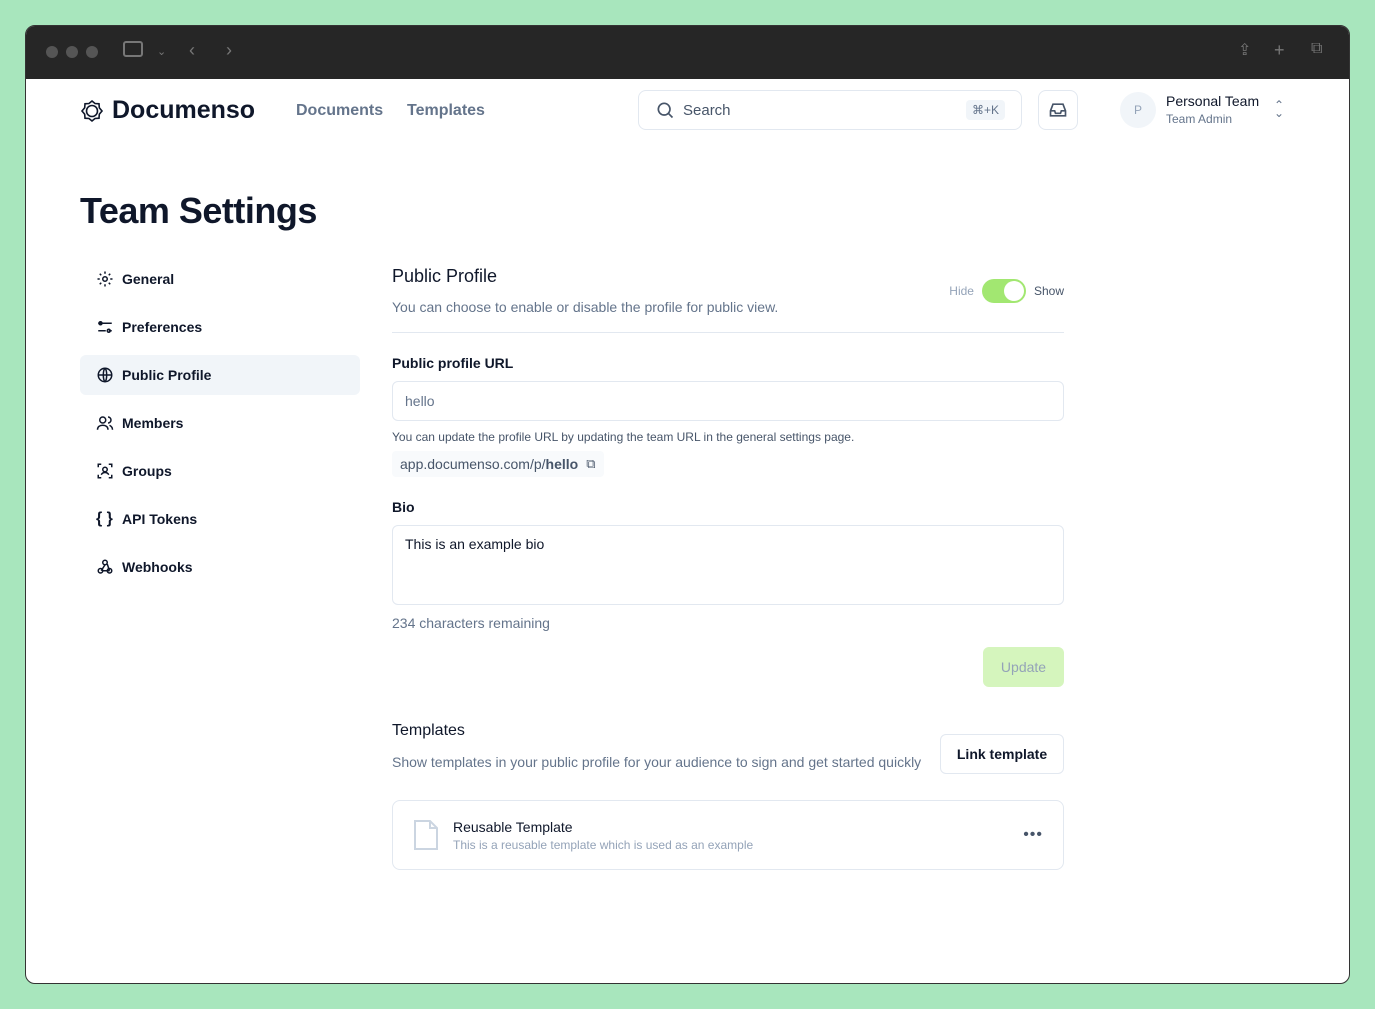  Describe the element at coordinates (707, 110) in the screenshot. I see `search-placeholder: Search` at that location.